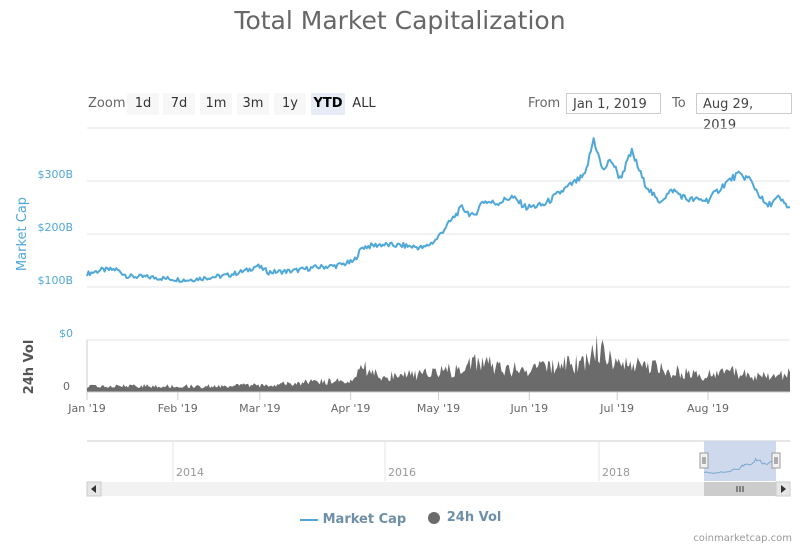 The width and height of the screenshot is (800, 550). What do you see at coordinates (742, 538) in the screenshot?
I see `credit-link: coinmarketcap.com` at bounding box center [742, 538].